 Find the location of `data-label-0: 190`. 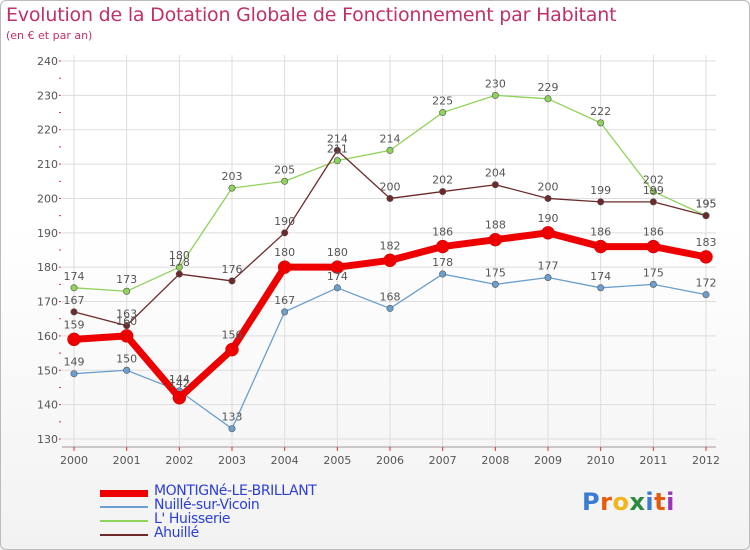

data-label-0: 190 is located at coordinates (548, 218).